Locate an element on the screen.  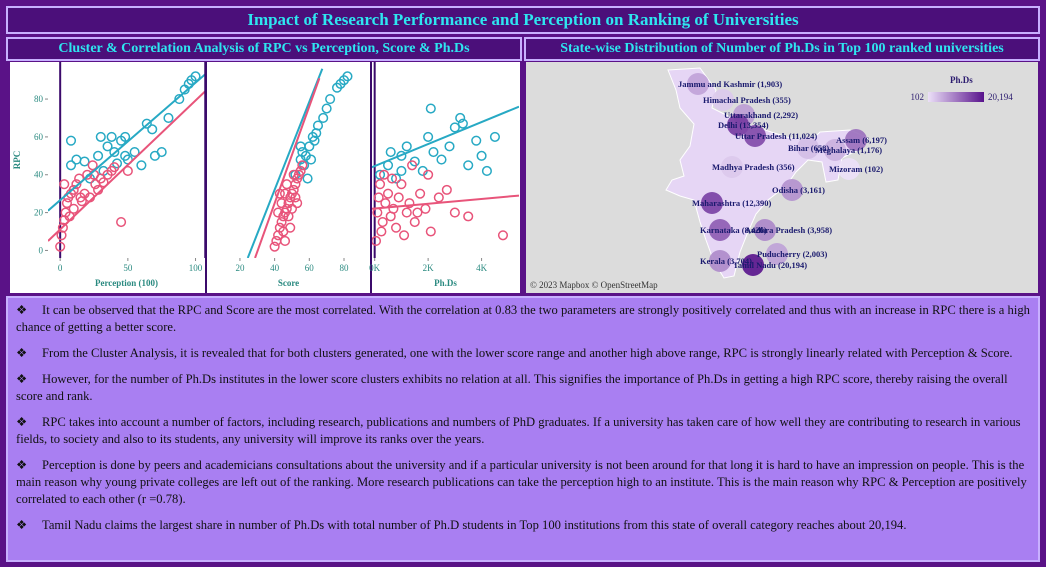
state-label: Tamil Nadu (20,194) is located at coordinates (770, 265).